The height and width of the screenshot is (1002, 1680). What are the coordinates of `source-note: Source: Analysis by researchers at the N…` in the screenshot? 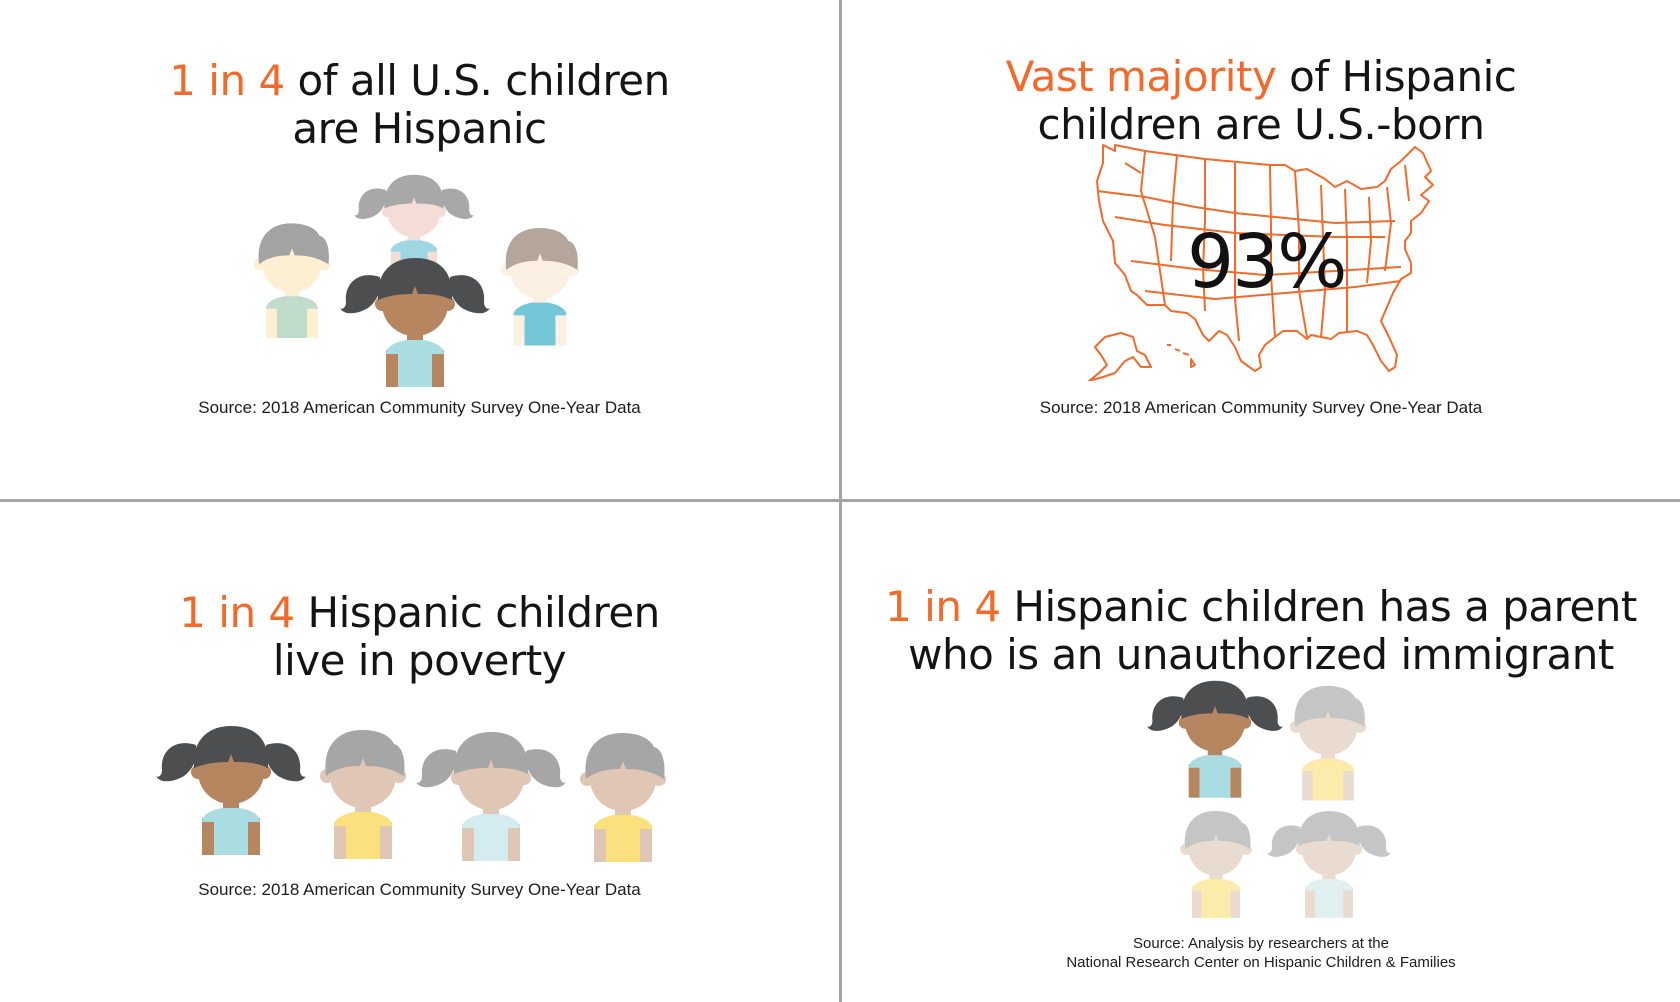 It's located at (1261, 953).